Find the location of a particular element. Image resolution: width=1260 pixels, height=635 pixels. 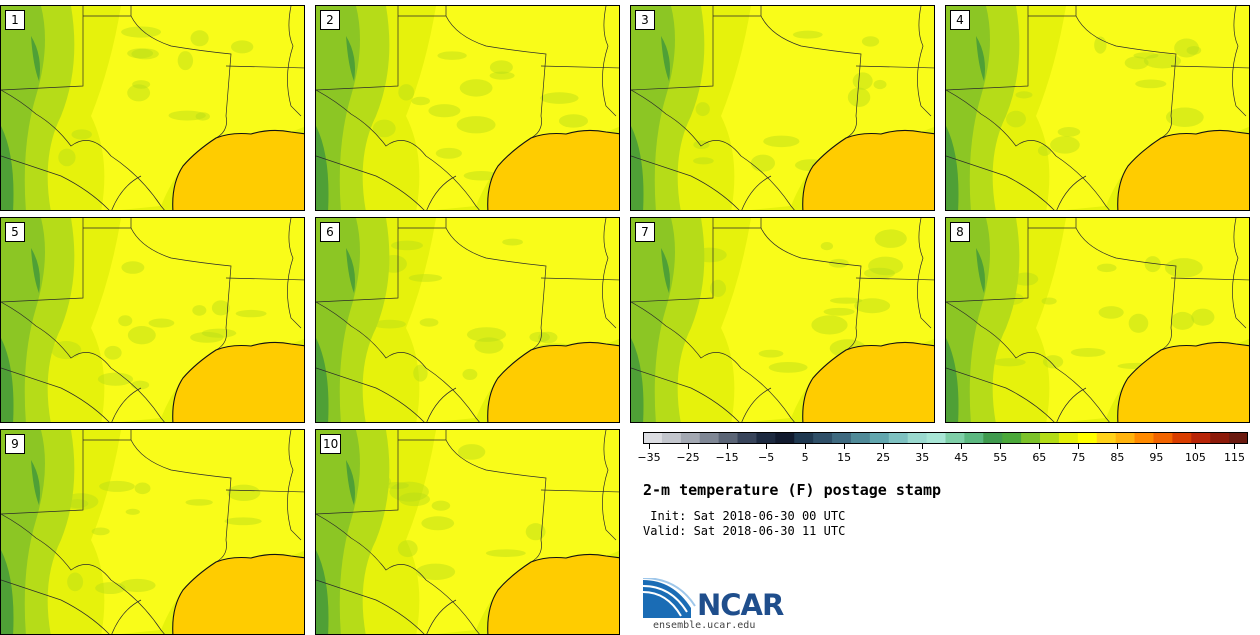

member-label: 8 is located at coordinates (960, 232).